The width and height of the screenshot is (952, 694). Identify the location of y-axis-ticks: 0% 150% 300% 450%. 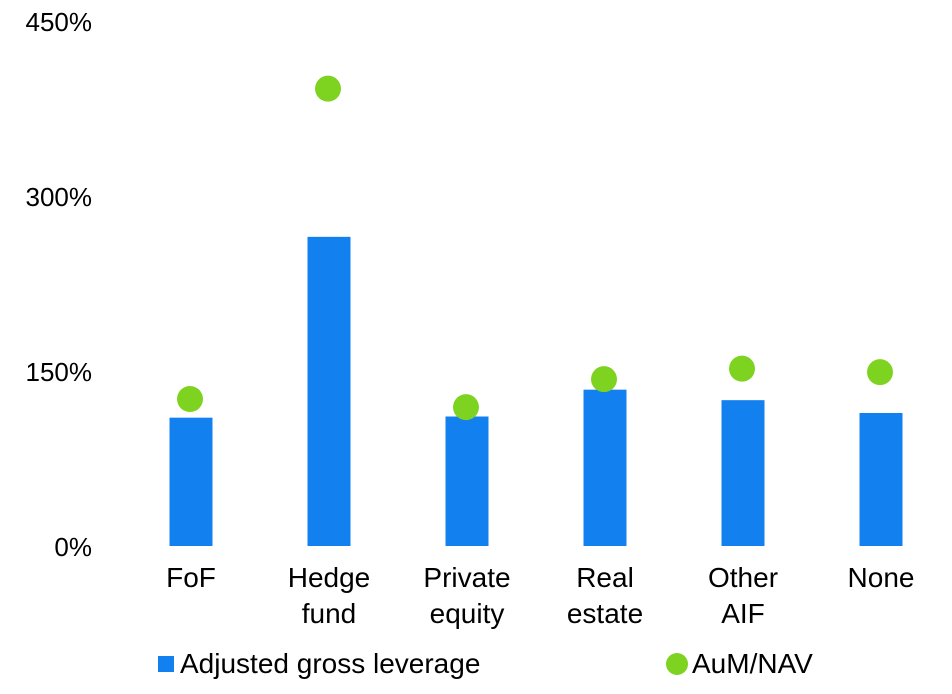
(59, 284).